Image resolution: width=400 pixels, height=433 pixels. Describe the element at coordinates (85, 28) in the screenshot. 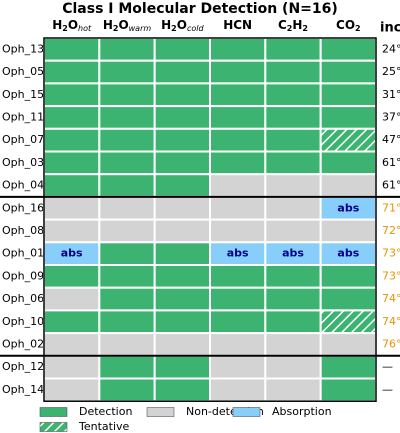

I see `header-part: hot` at that location.